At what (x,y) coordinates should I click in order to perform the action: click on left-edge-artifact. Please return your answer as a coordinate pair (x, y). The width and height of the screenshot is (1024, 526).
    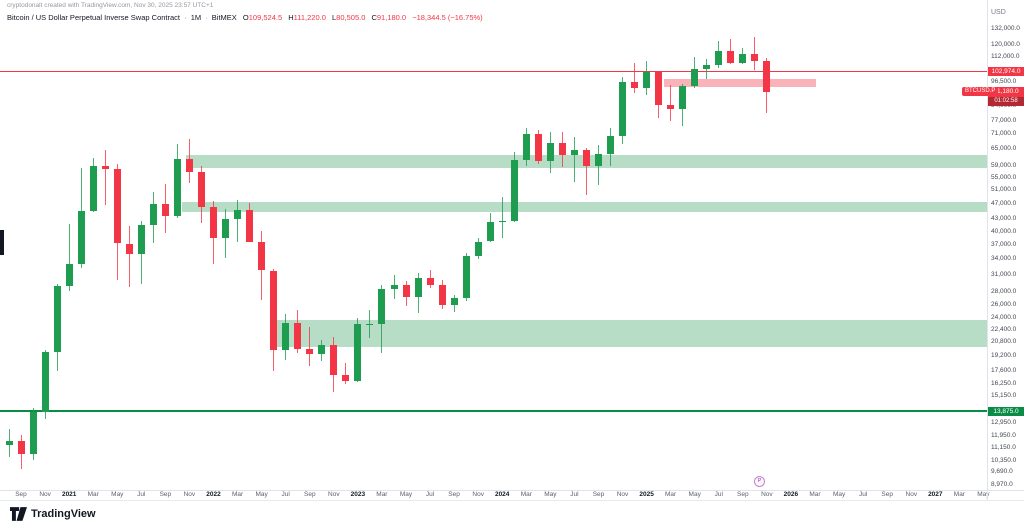
    Looking at the image, I should click on (2, 242).